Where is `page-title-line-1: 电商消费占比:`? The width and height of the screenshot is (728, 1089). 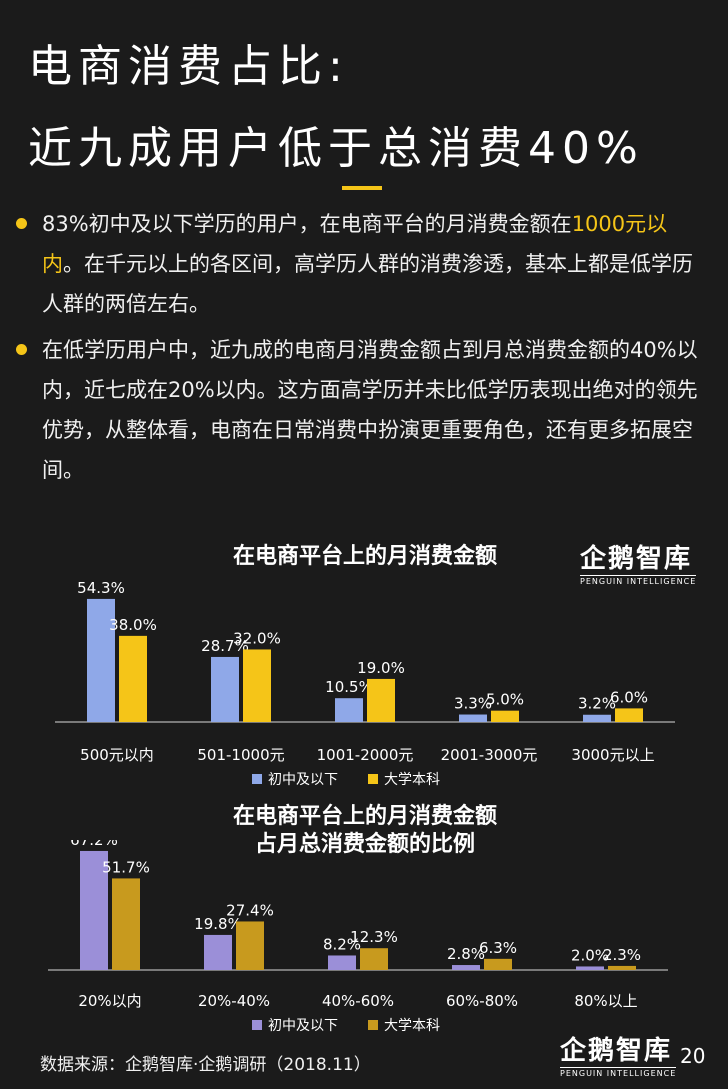 page-title-line-1: 电商消费占比: is located at coordinates (188, 66).